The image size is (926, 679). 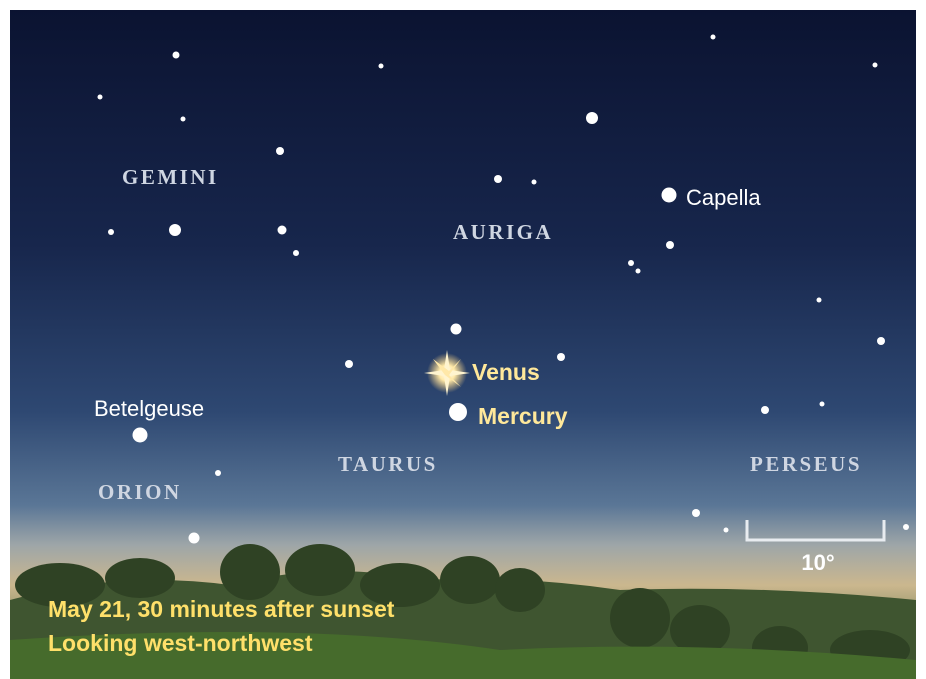 What do you see at coordinates (447, 373) in the screenshot?
I see `venus-dot` at bounding box center [447, 373].